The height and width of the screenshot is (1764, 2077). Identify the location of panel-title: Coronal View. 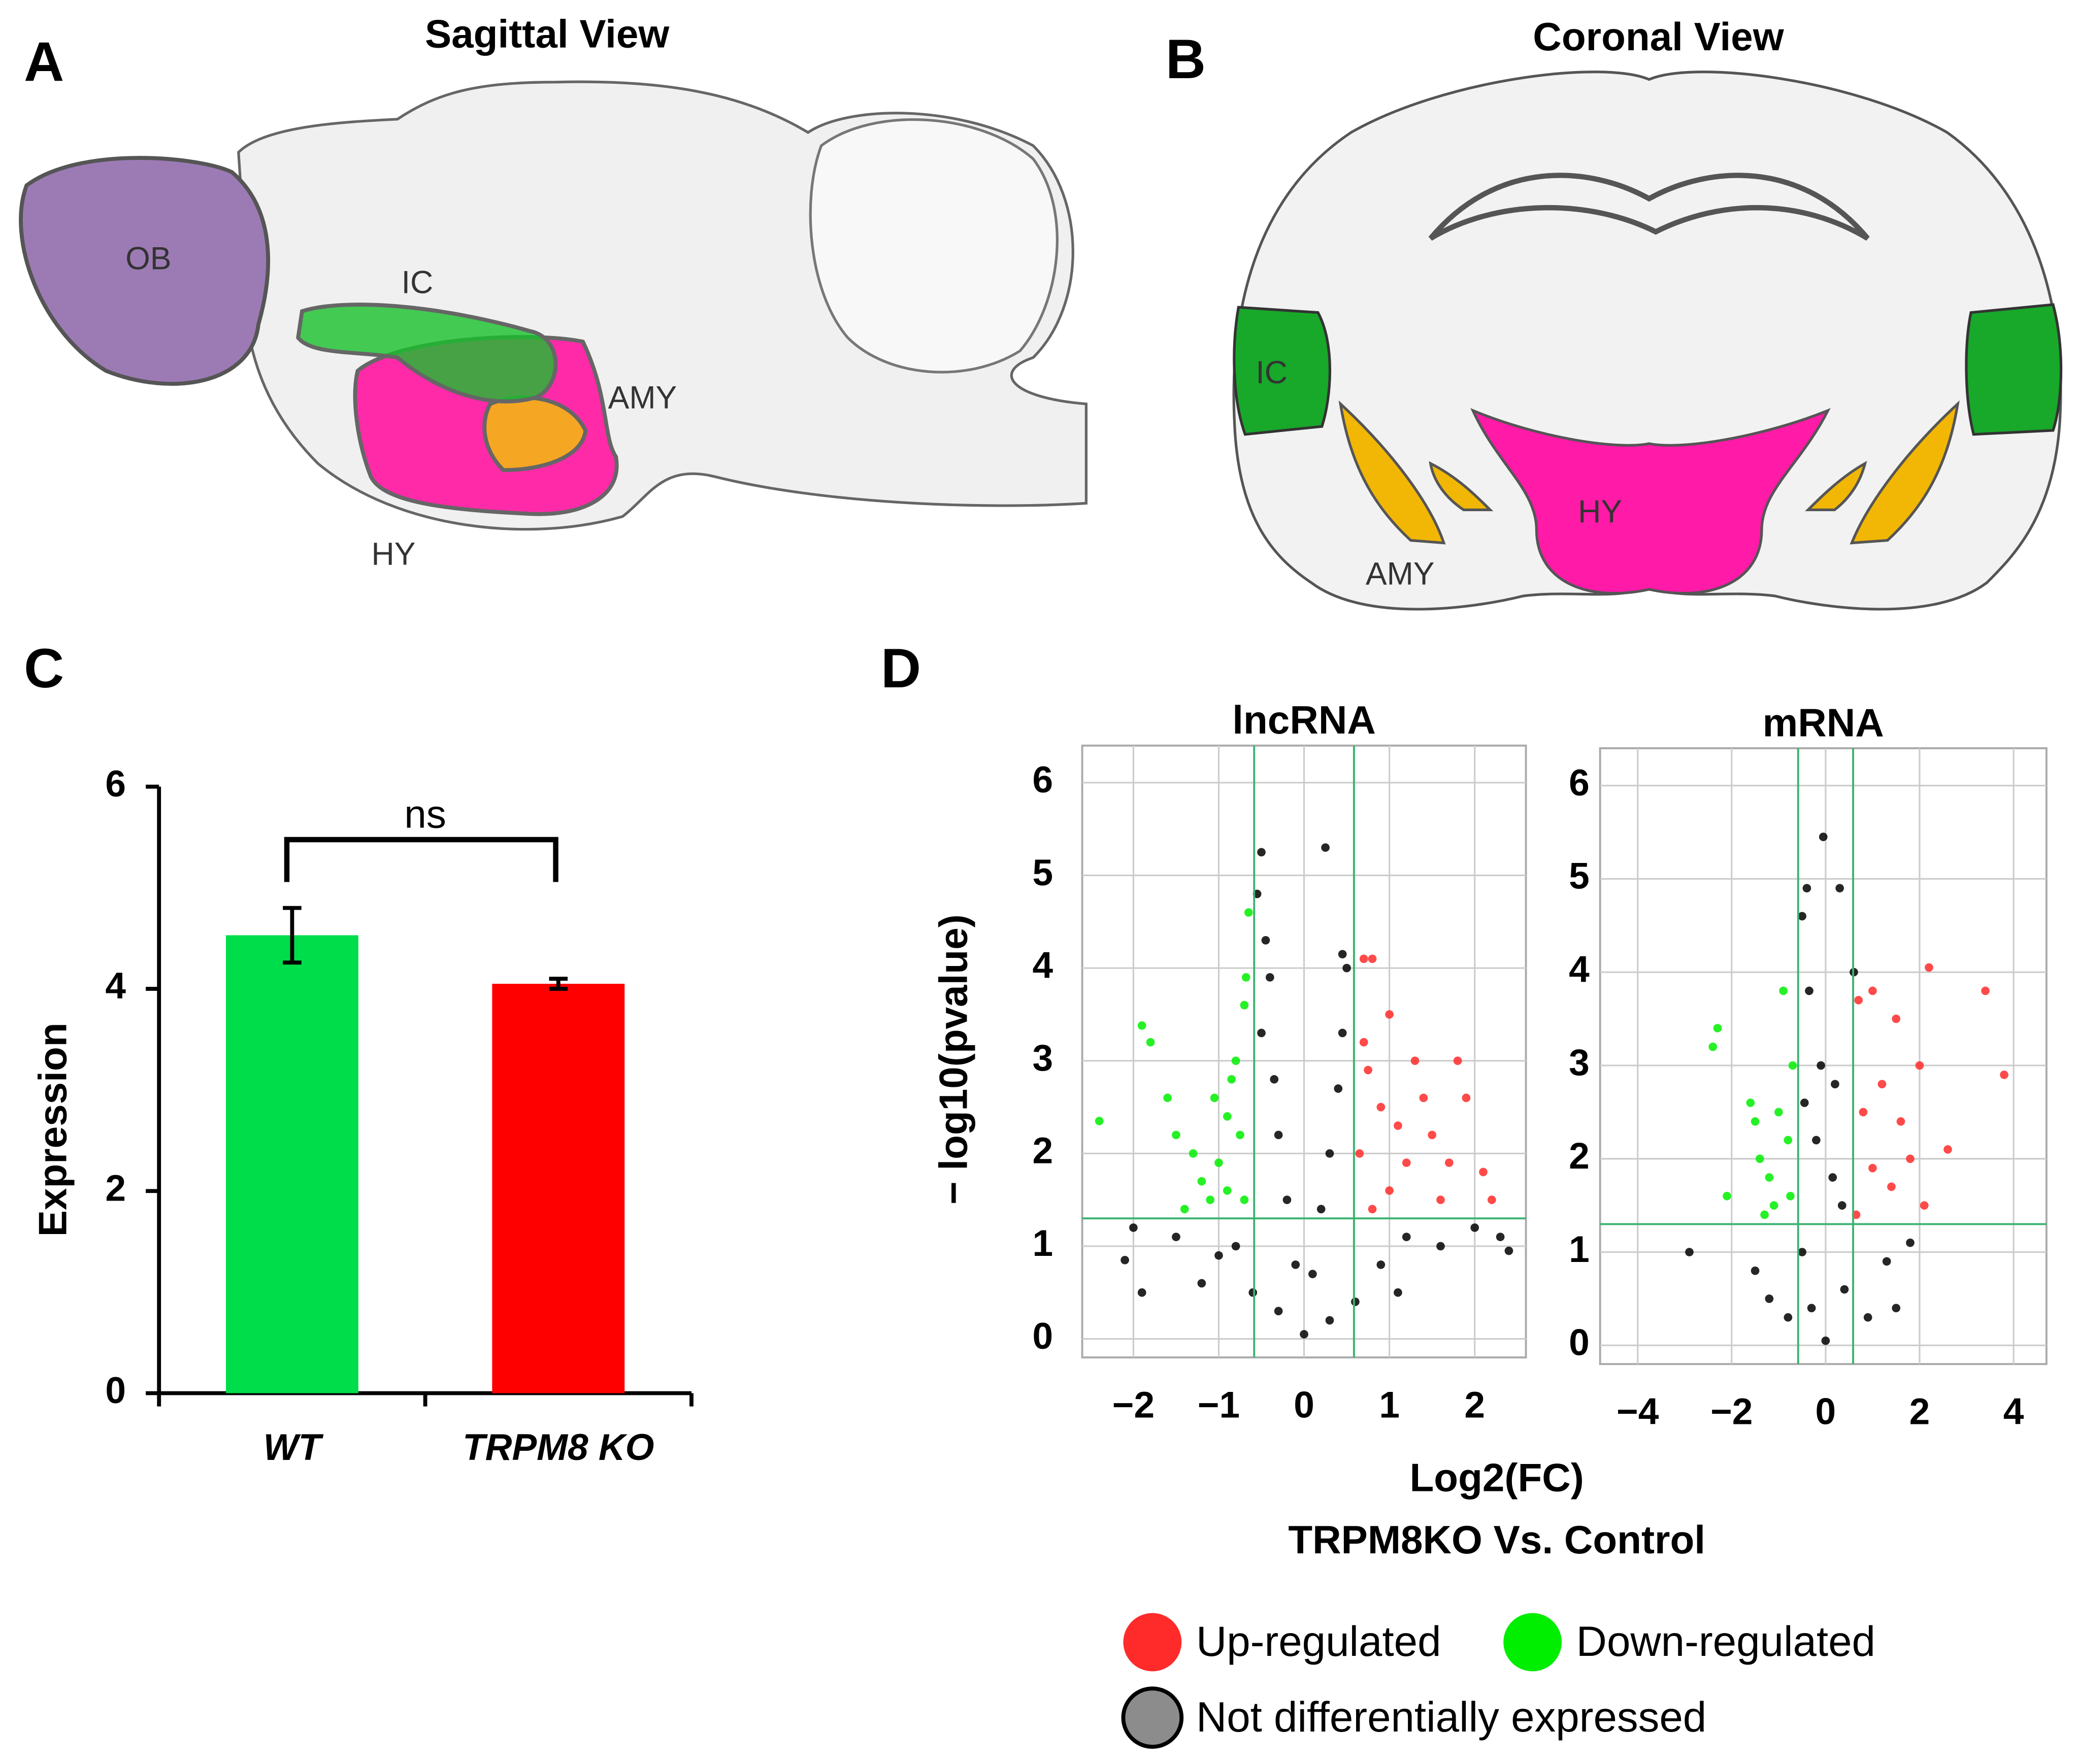
(1659, 36).